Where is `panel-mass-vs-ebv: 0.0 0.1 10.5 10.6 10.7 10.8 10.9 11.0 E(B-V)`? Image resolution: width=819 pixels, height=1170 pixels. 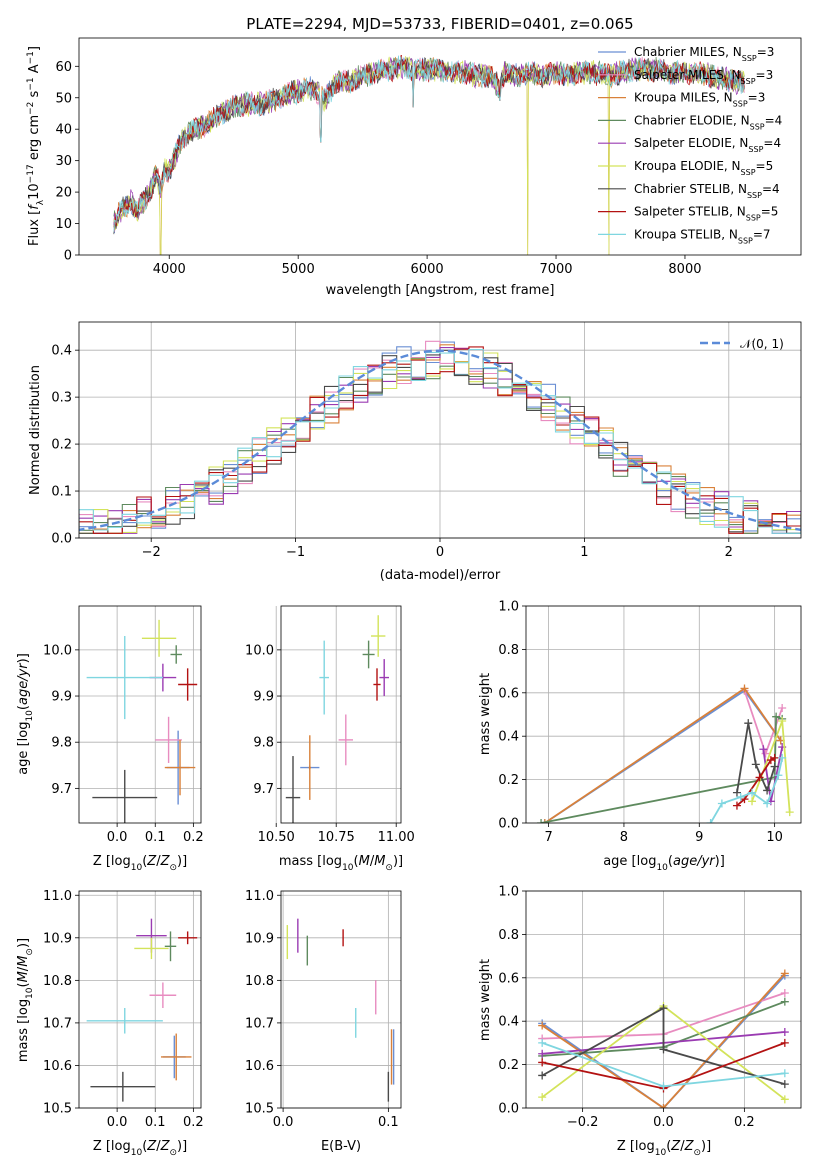 panel-mass-vs-ebv: 0.0 0.1 10.5 10.6 10.7 10.8 10.9 11.0 E(B-V) is located at coordinates (323, 1021).